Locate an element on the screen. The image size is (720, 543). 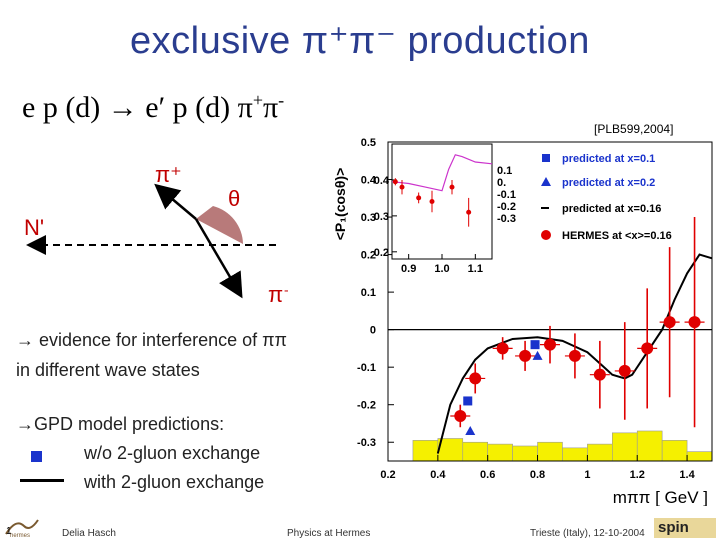
with-gluon-label: with 2-gluon exchange is located at coordinates (174, 482).